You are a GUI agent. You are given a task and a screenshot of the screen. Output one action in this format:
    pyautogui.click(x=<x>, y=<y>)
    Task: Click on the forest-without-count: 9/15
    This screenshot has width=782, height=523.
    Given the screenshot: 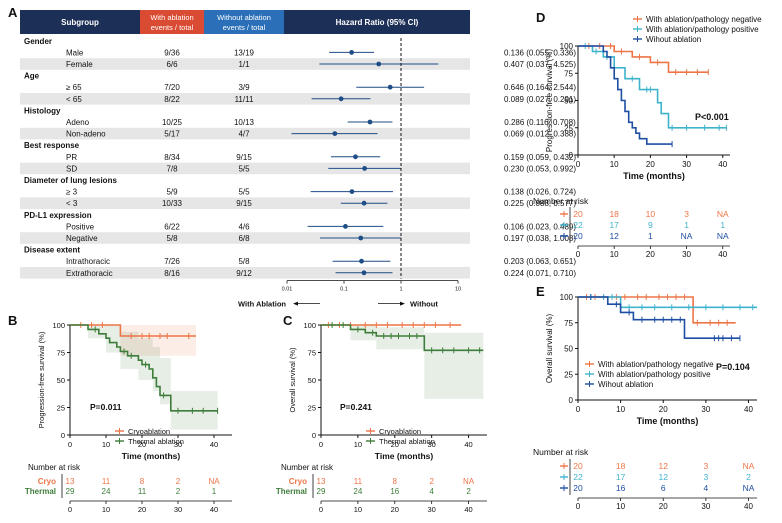 What is the action you would take?
    pyautogui.click(x=244, y=157)
    